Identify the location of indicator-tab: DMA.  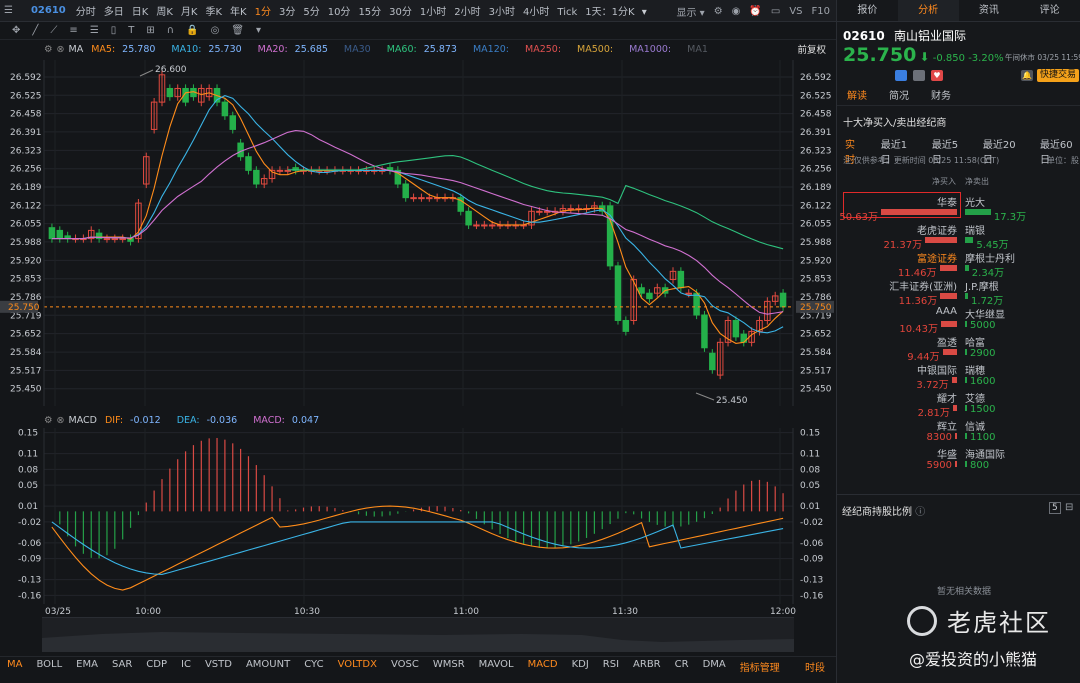
(714, 664).